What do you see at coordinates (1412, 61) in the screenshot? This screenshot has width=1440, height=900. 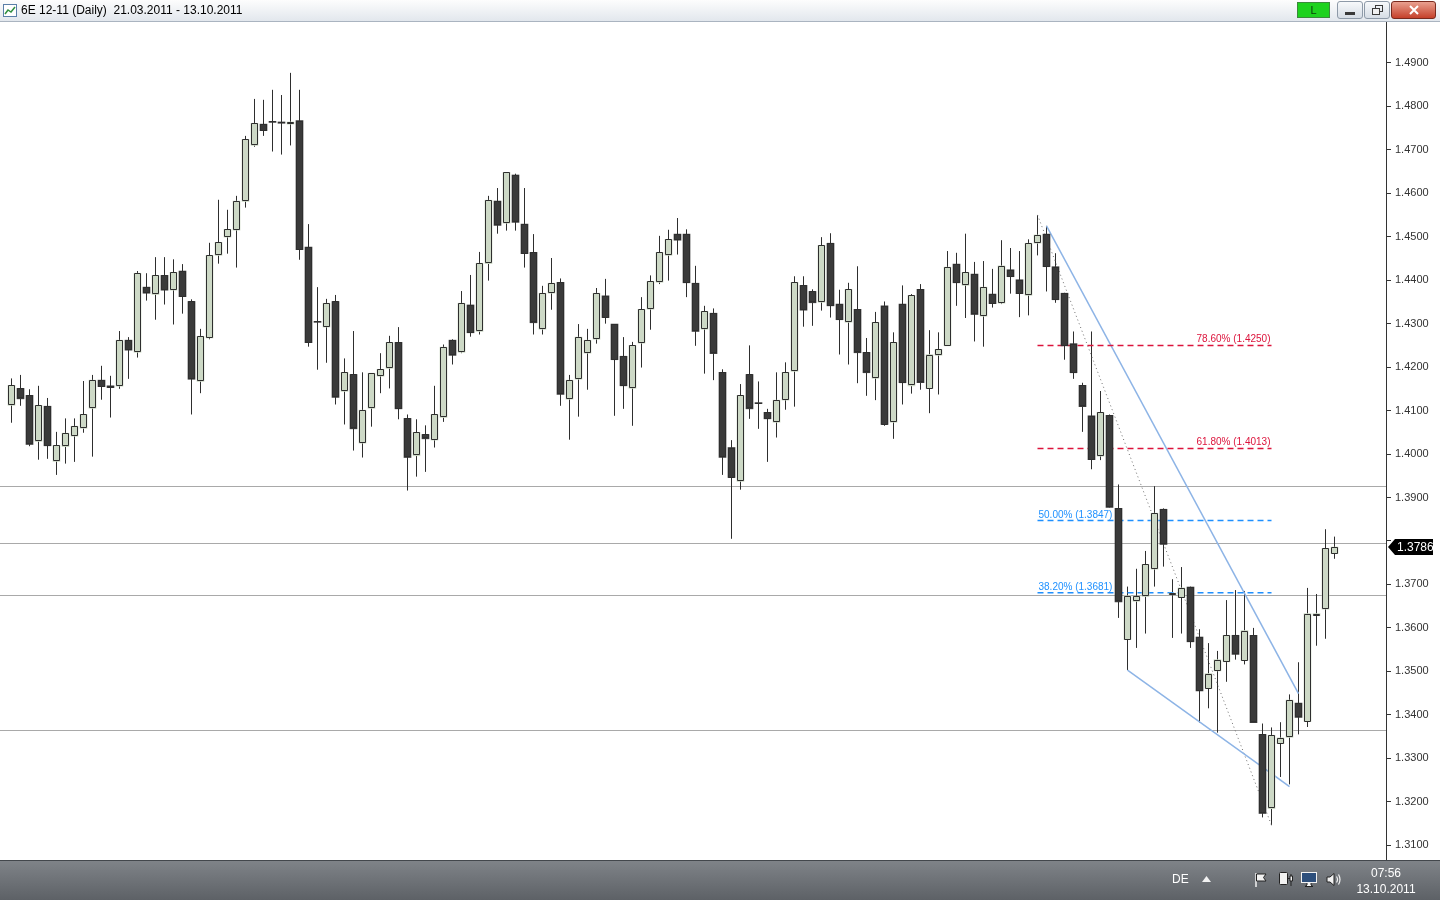 I see `y-tick-label: 1.4900` at bounding box center [1412, 61].